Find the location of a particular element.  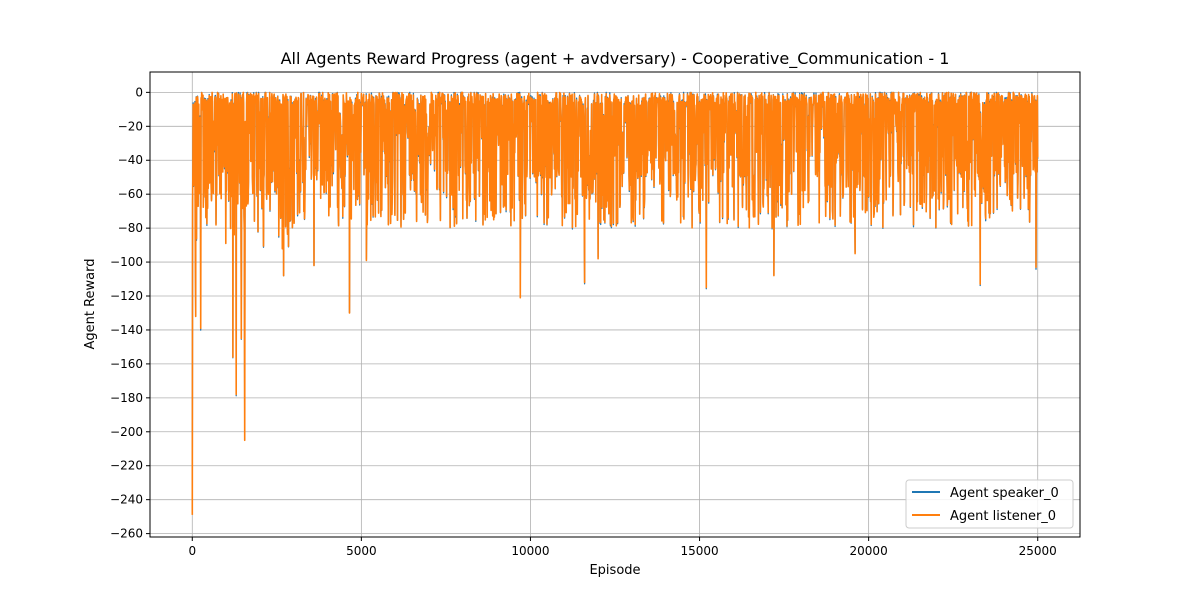

x-axis-title: Episode is located at coordinates (614, 570).